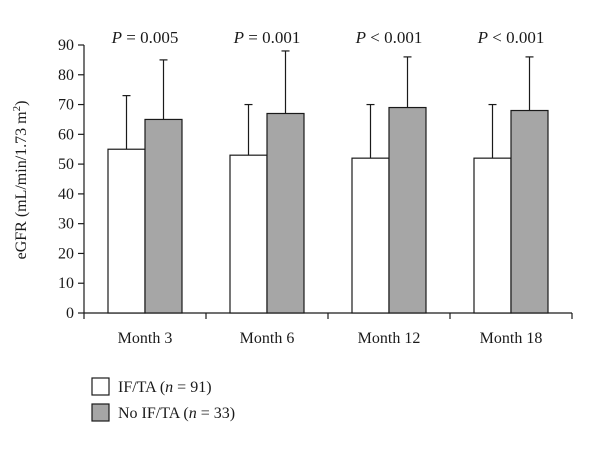  I want to click on y-tick-label: 30, so click(66, 224).